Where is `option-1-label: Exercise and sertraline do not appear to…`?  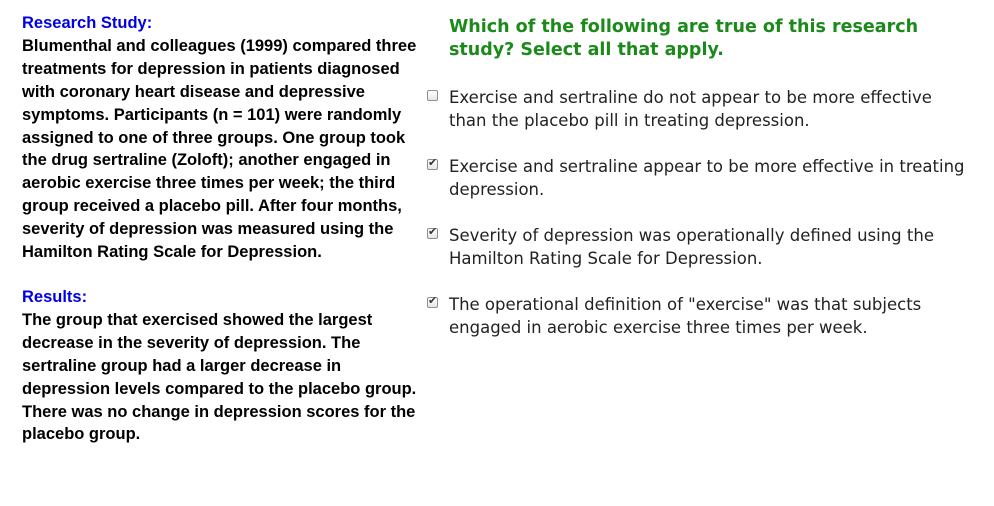 option-1-label: Exercise and sertraline do not appear to… is located at coordinates (690, 109).